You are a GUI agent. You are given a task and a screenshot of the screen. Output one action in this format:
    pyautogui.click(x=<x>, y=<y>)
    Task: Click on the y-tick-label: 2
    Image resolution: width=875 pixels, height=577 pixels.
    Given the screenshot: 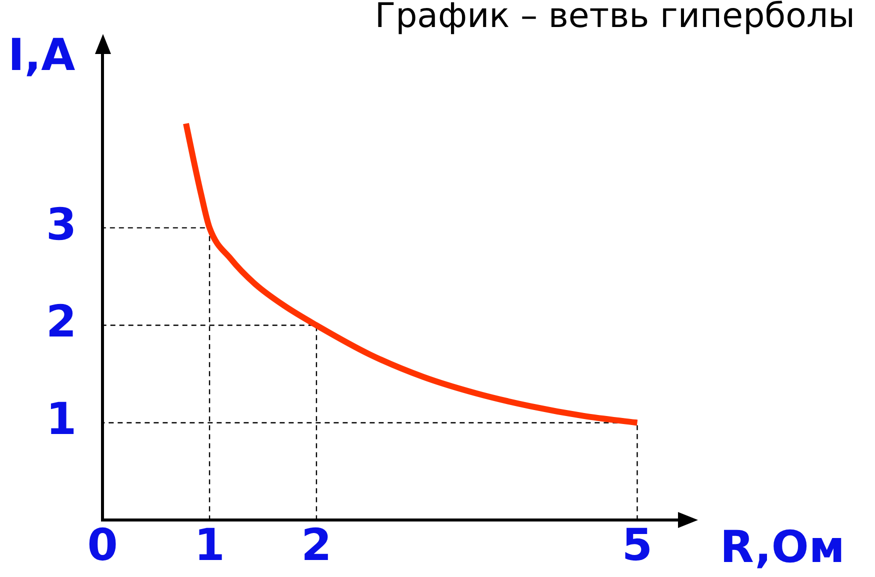 What is the action you would take?
    pyautogui.click(x=61, y=322)
    